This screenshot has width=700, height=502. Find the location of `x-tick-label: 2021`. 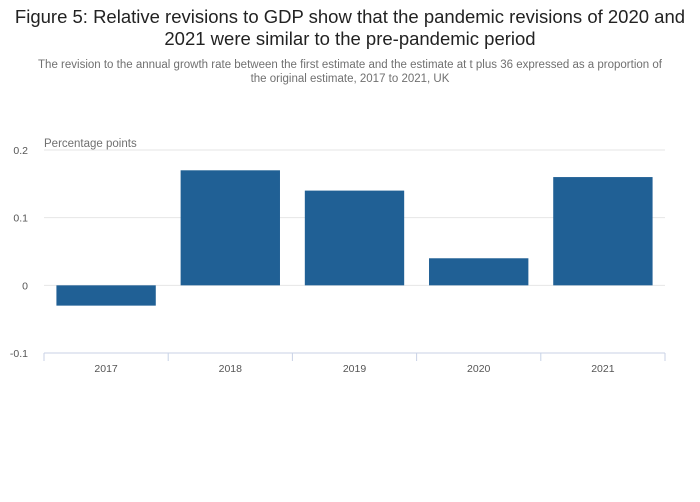

x-tick-label: 2021 is located at coordinates (603, 369).